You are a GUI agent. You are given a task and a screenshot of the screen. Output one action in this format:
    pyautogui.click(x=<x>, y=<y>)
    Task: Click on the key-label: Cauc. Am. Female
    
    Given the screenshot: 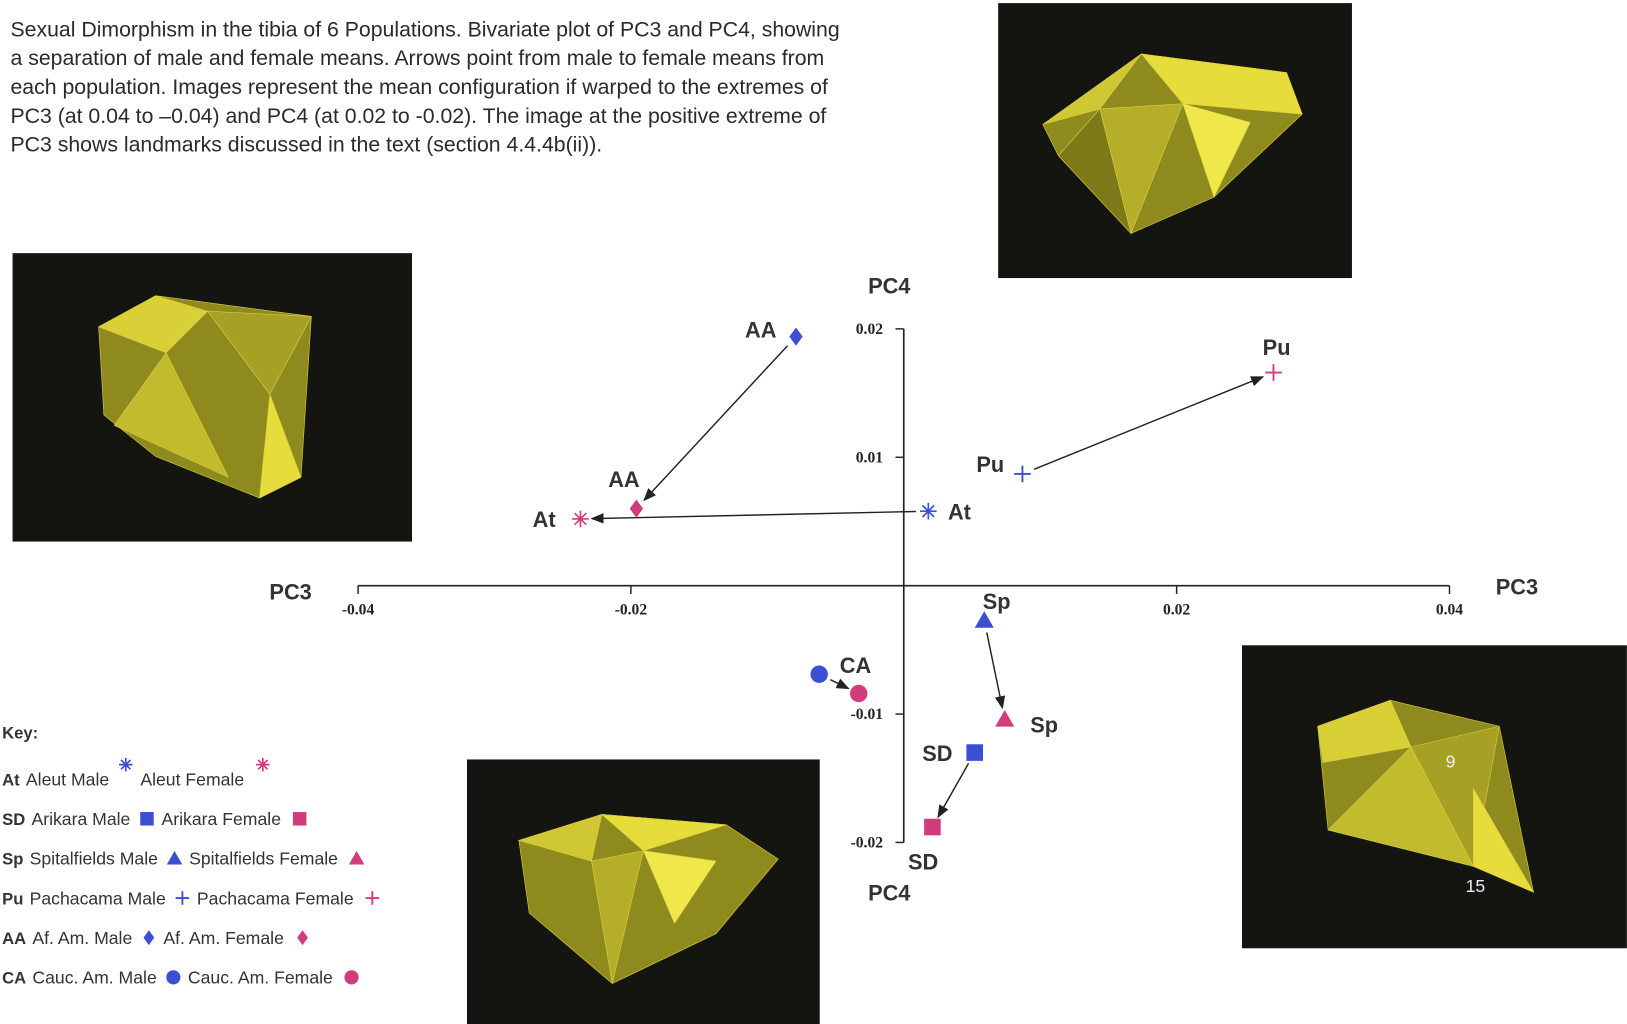 What is the action you would take?
    pyautogui.click(x=260, y=978)
    